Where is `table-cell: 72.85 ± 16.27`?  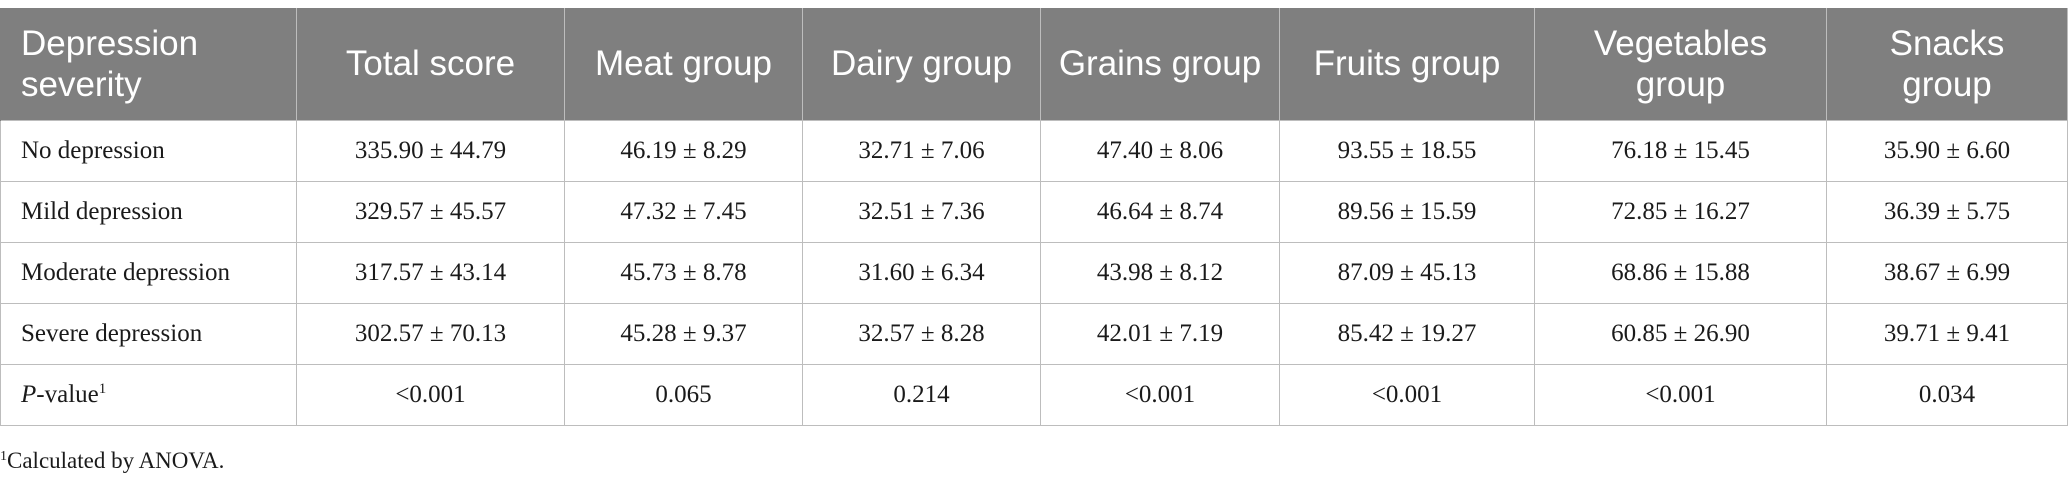 table-cell: 72.85 ± 16.27 is located at coordinates (1680, 211).